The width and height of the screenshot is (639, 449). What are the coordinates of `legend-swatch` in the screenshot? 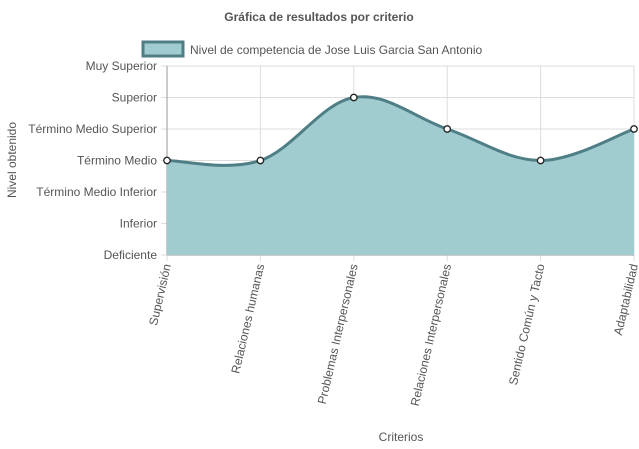 It's located at (163, 49).